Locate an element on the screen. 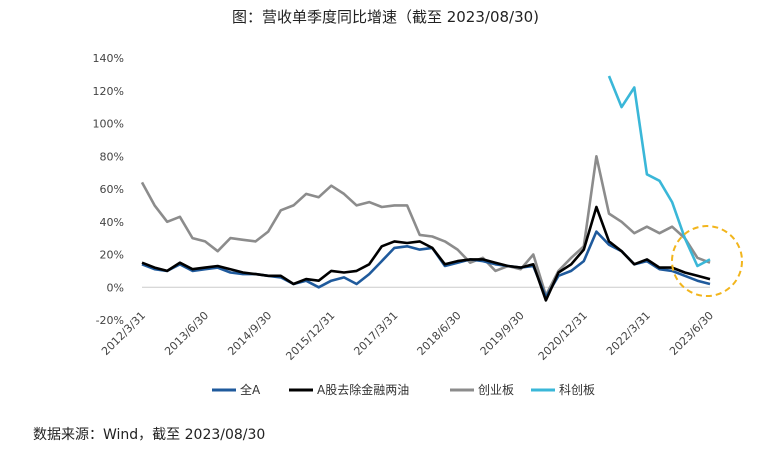 This screenshot has width=771, height=456. y-tick-label: 80% is located at coordinates (112, 156).